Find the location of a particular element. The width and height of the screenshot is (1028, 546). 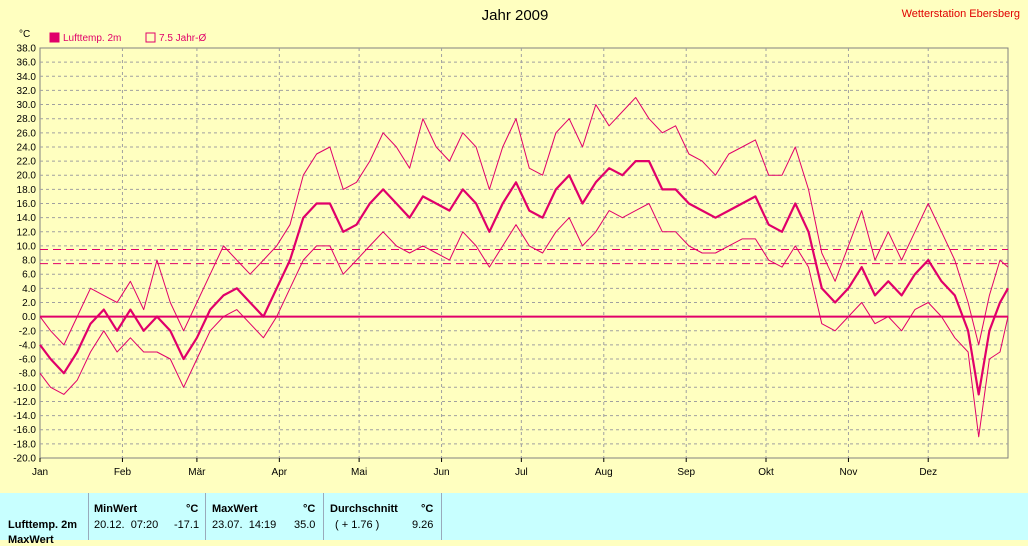

x-tick-label: Jan is located at coordinates (40, 472).